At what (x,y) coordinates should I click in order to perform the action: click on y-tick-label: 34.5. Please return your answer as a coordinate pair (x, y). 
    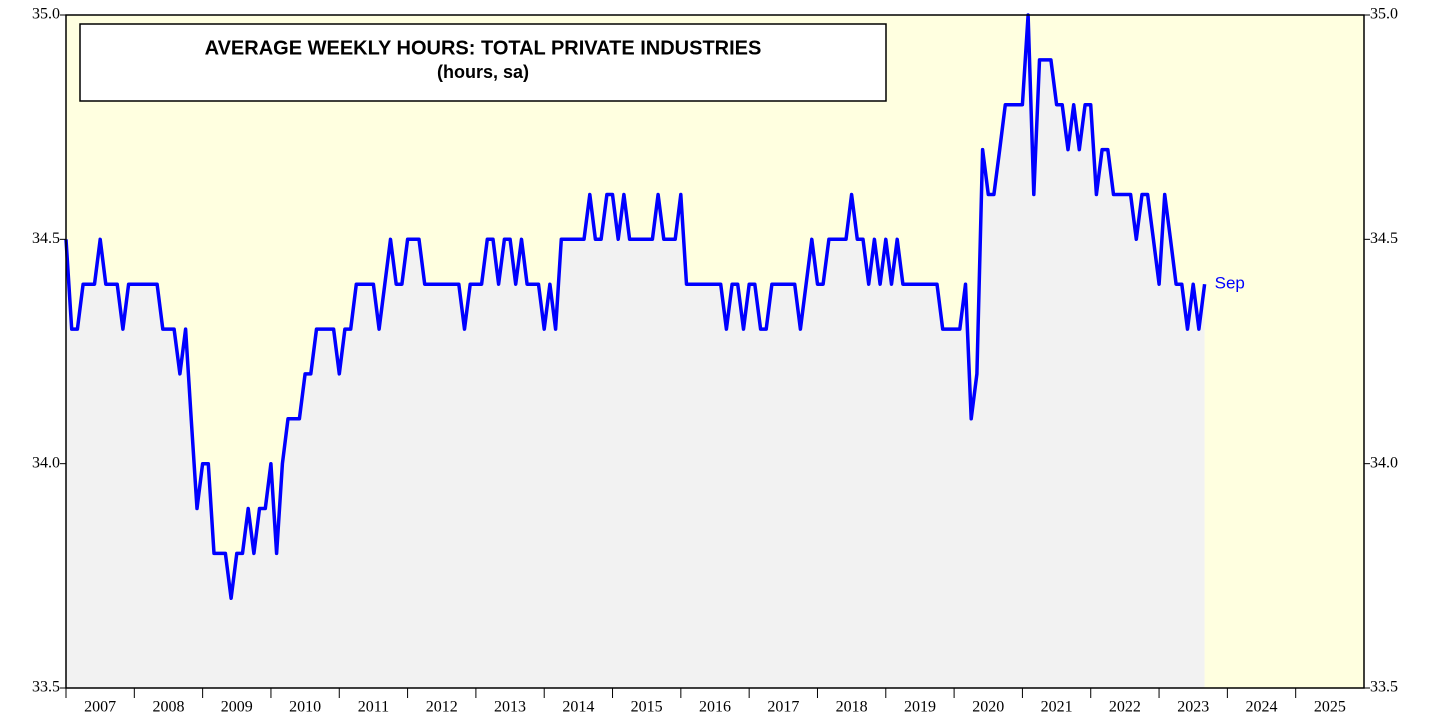
    Looking at the image, I should click on (46, 238).